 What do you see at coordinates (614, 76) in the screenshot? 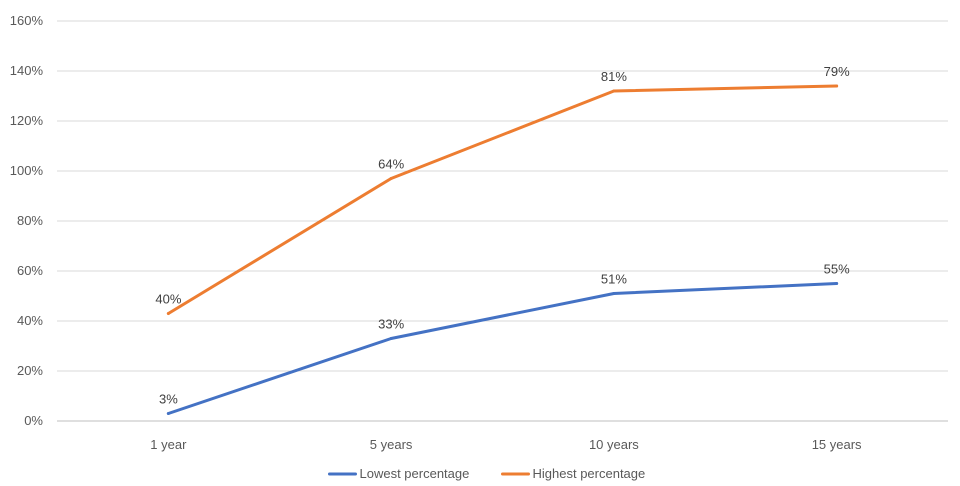
I see `data-label: 81%` at bounding box center [614, 76].